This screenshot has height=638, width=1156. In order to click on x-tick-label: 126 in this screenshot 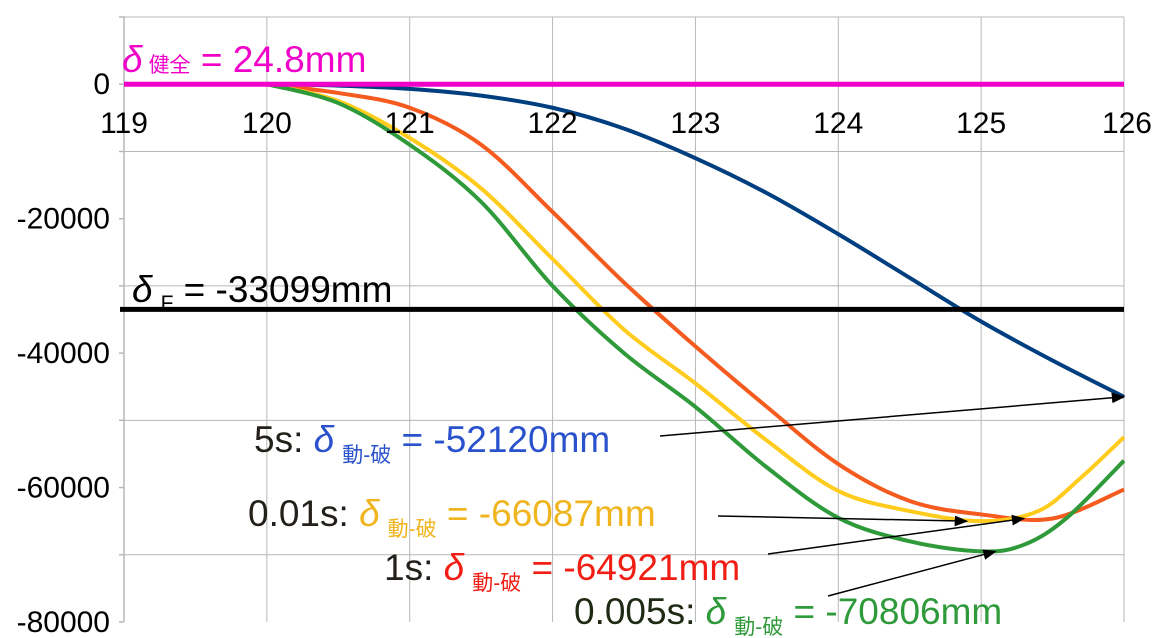, I will do `click(1127, 123)`.